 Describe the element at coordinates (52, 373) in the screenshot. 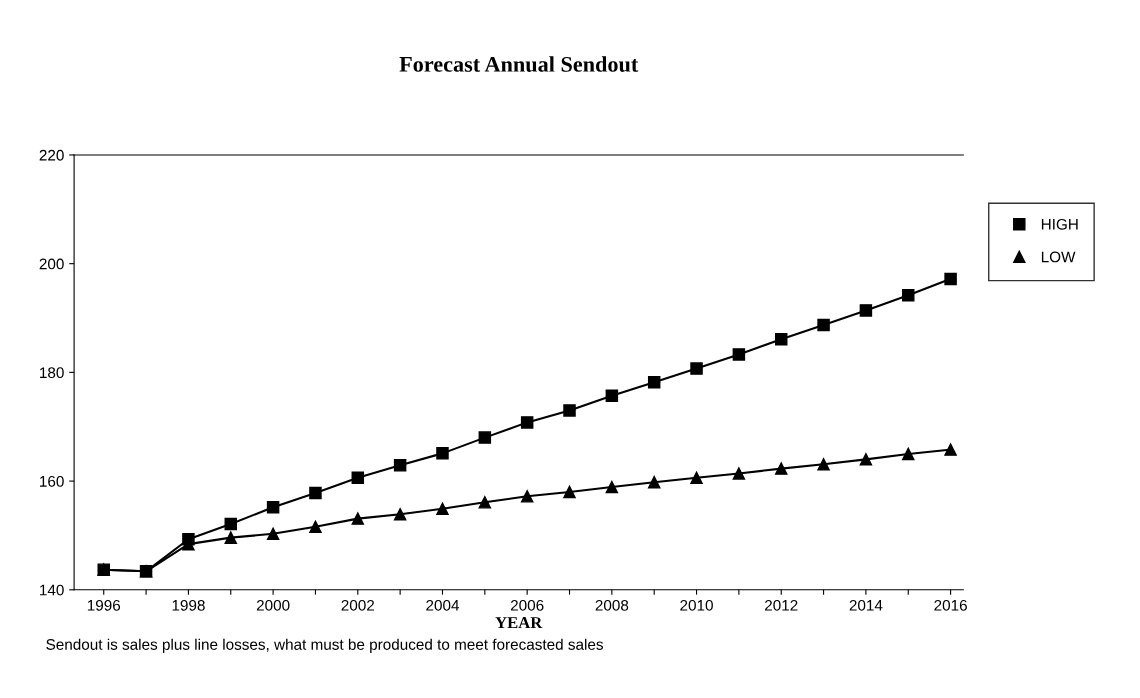

I see `y-tick-label: 180` at that location.